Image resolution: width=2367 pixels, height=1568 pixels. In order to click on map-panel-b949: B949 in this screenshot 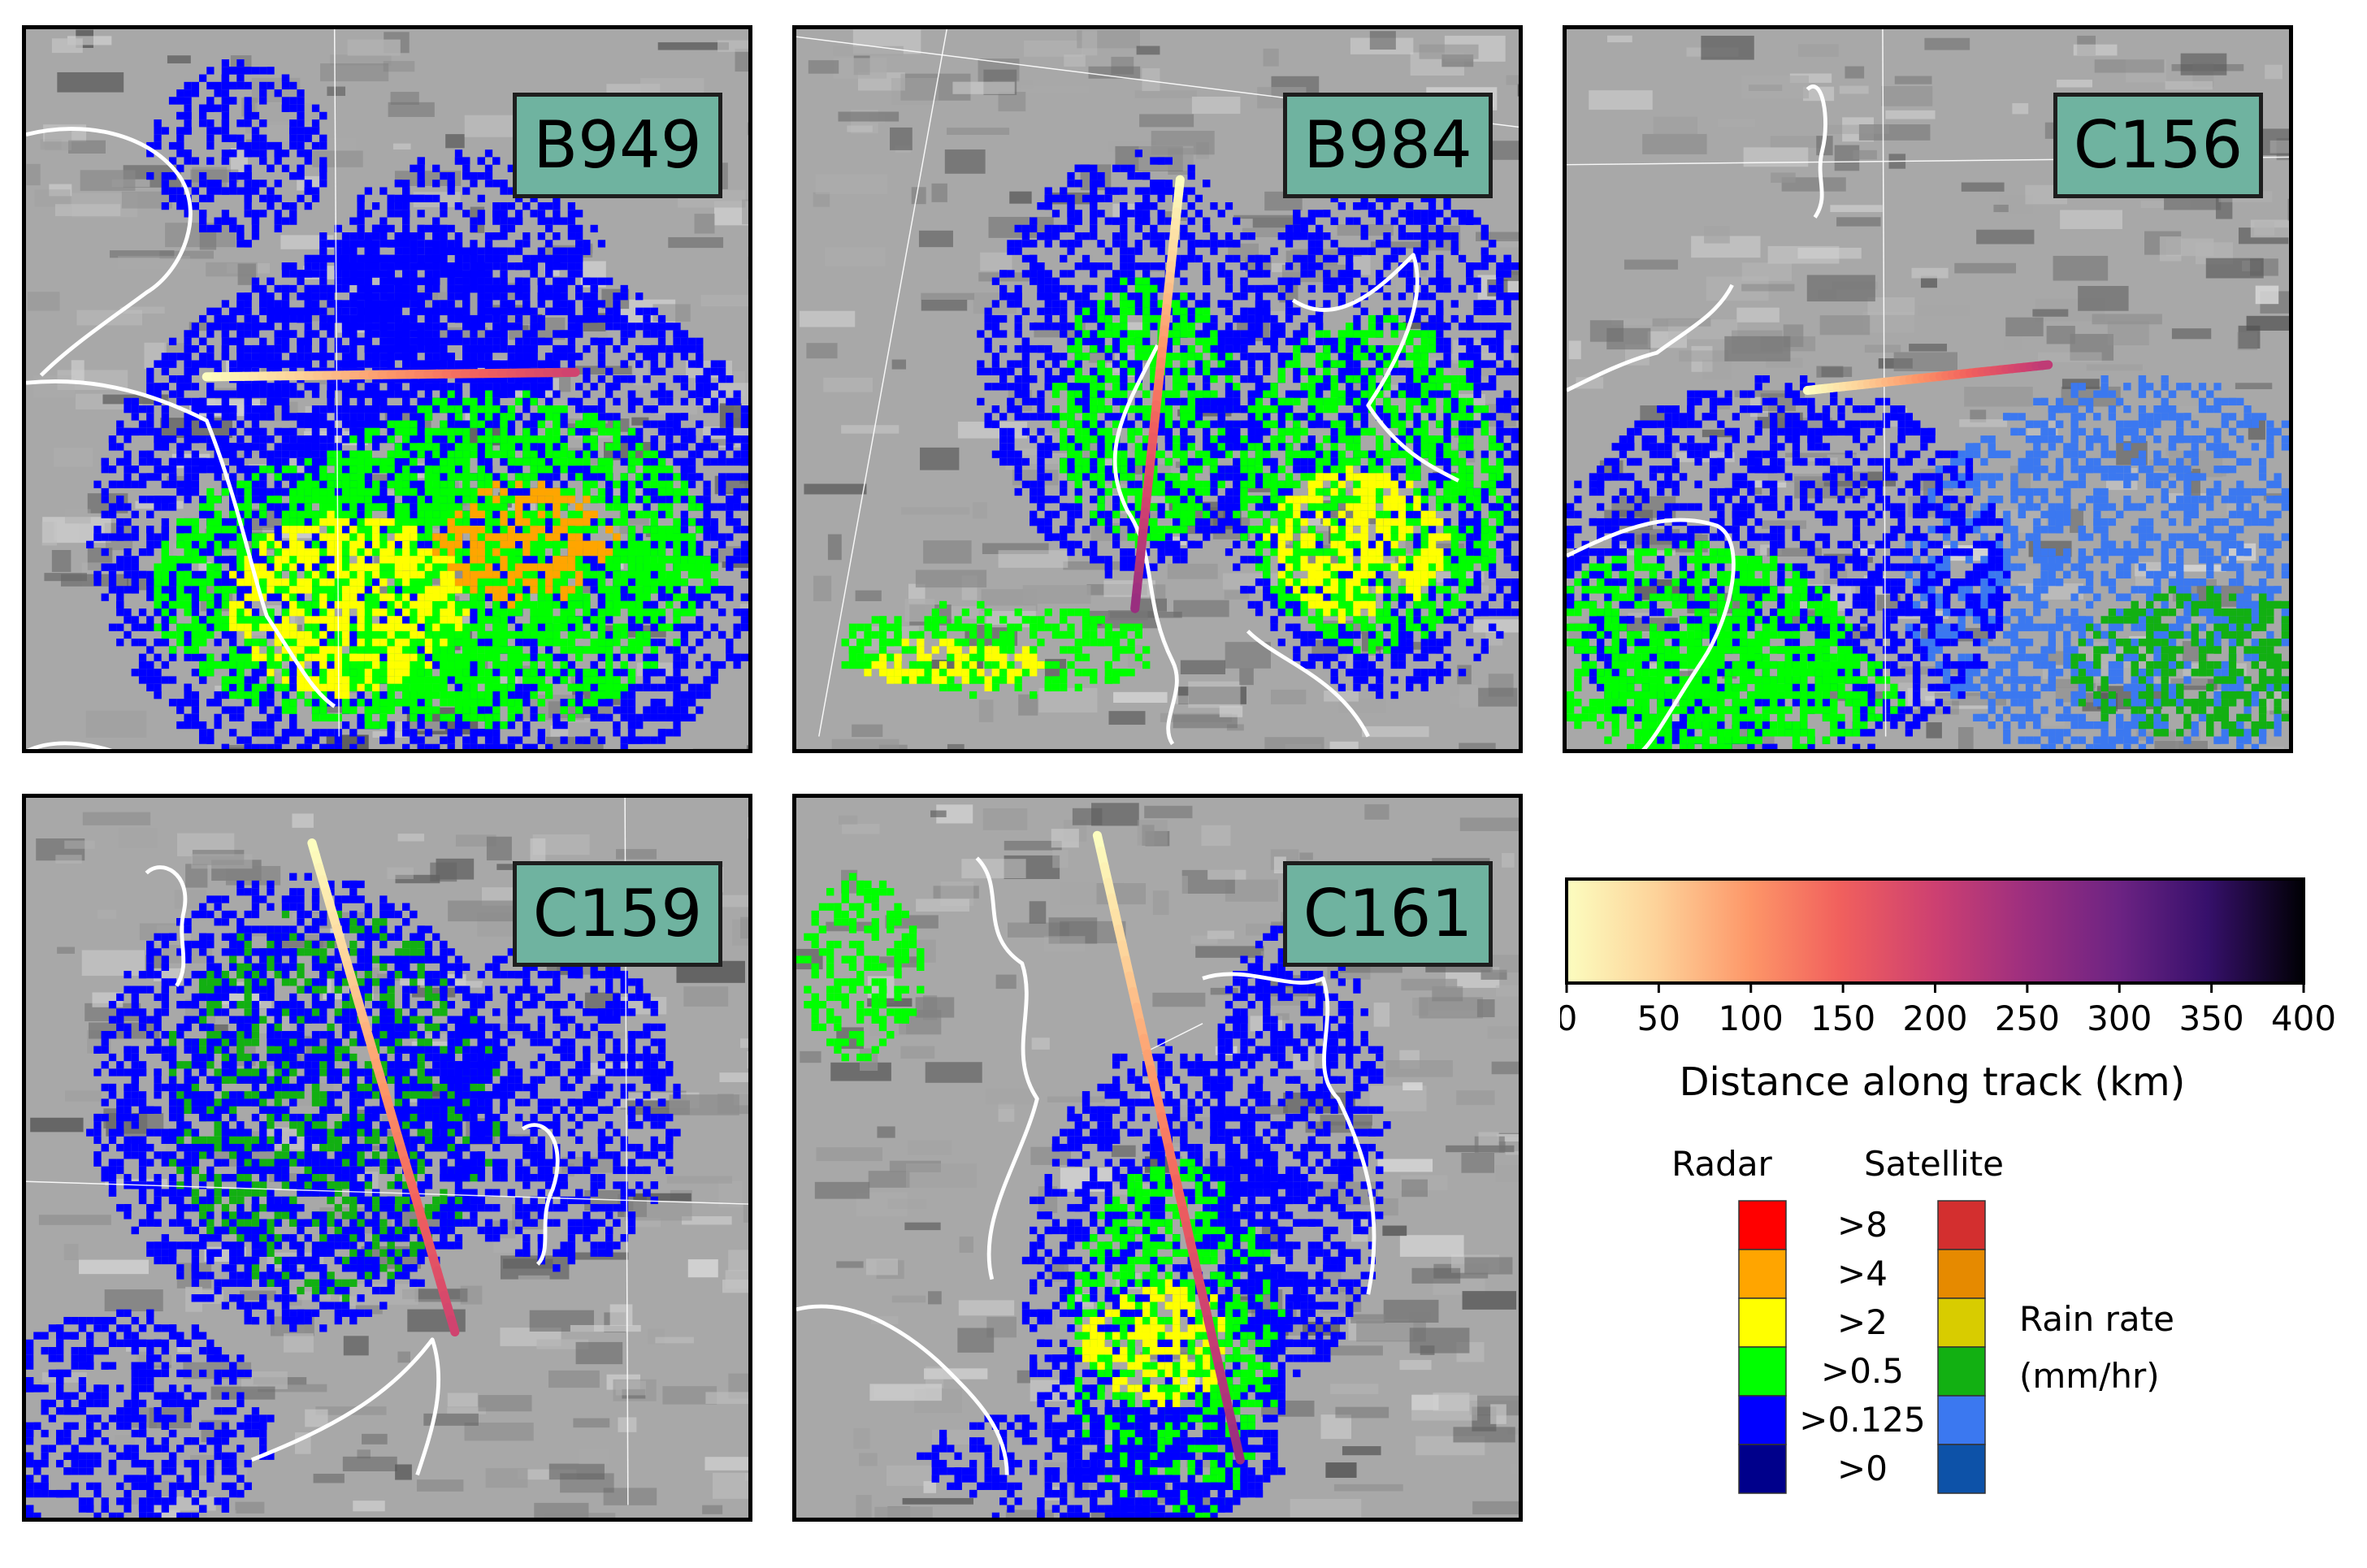, I will do `click(387, 389)`.